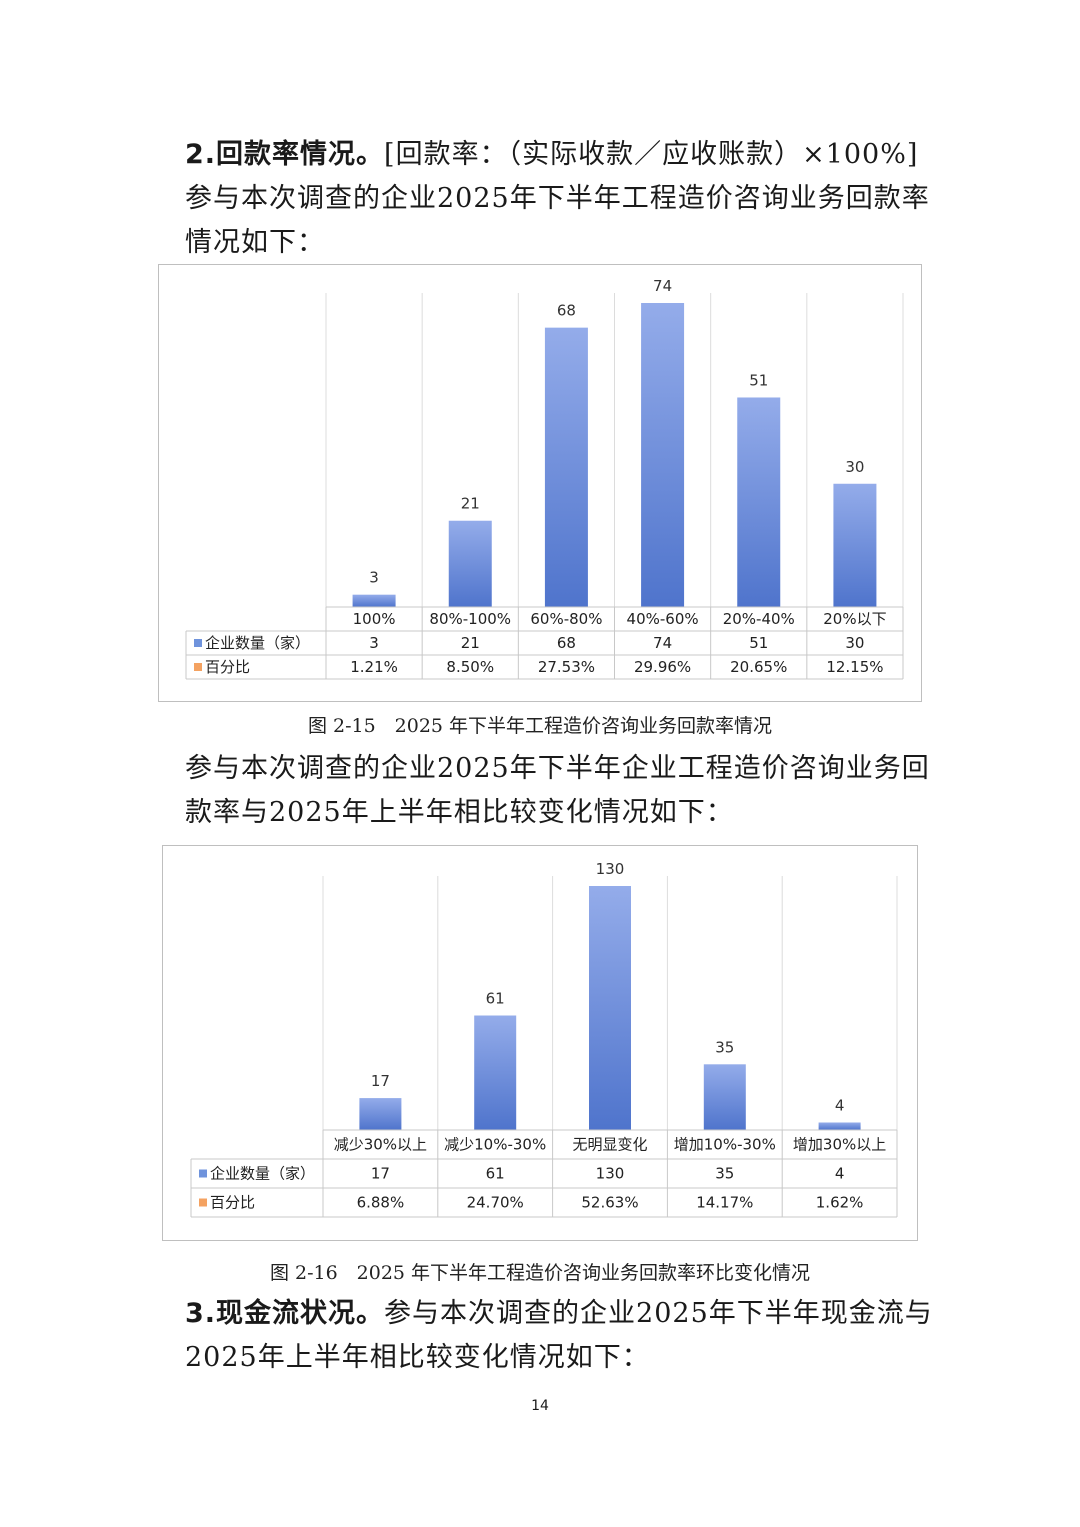 The width and height of the screenshot is (1080, 1527). What do you see at coordinates (285, 154) in the screenshot?
I see `section2-heading: 2.回款率情况。` at bounding box center [285, 154].